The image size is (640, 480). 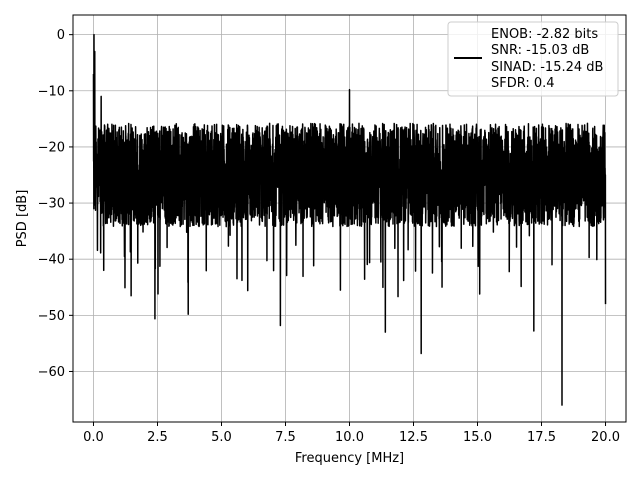 I want to click on legend-line-sinad: SINAD: -15.24 dB, so click(x=547, y=67).